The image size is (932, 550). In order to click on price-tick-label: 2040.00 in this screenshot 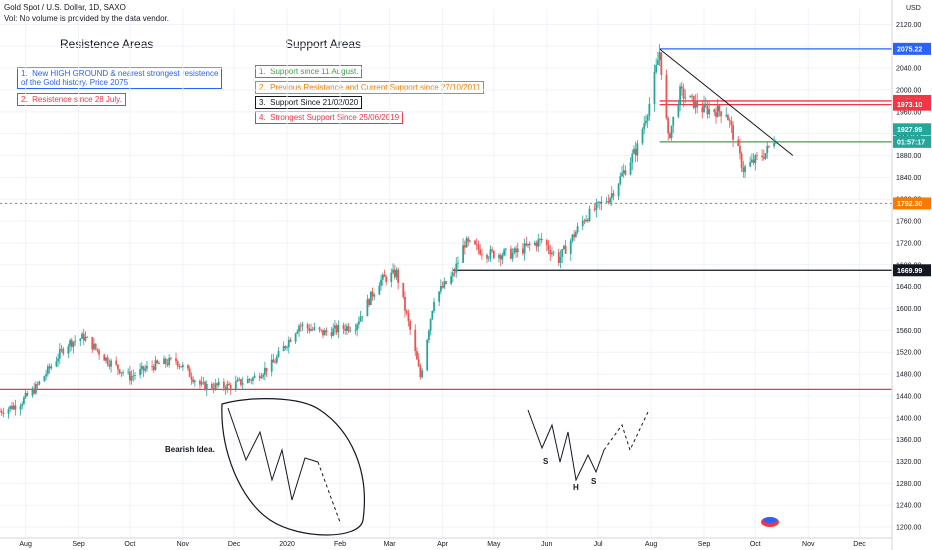, I will do `click(908, 69)`.